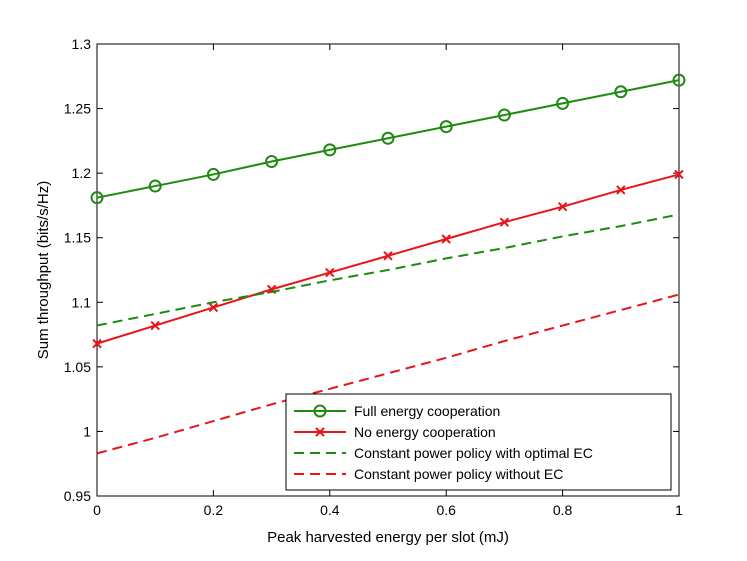  I want to click on y-tick-label: 1.05, so click(77, 367).